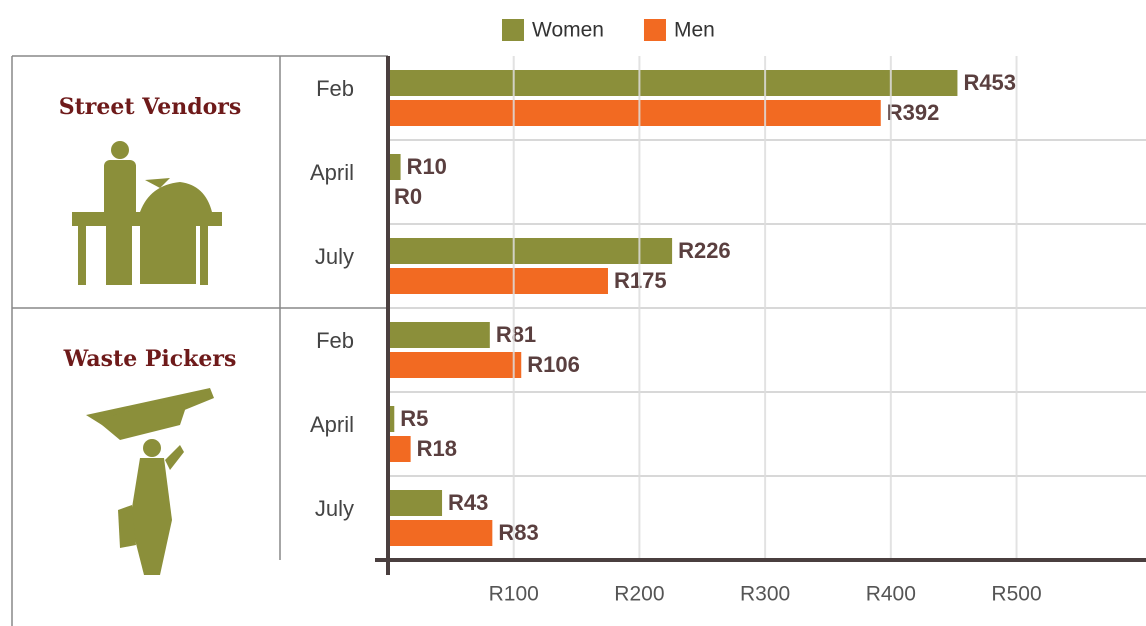 The height and width of the screenshot is (626, 1146). I want to click on legend-label: Men, so click(694, 30).